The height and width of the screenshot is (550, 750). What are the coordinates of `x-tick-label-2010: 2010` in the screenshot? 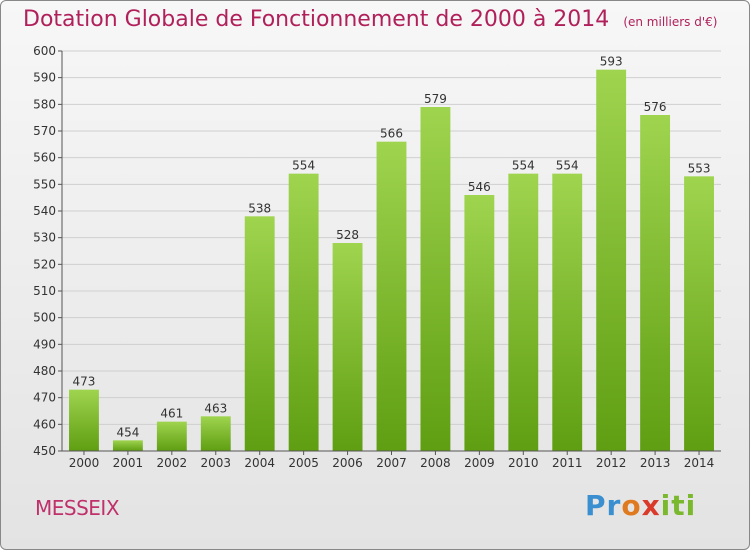 It's located at (523, 463).